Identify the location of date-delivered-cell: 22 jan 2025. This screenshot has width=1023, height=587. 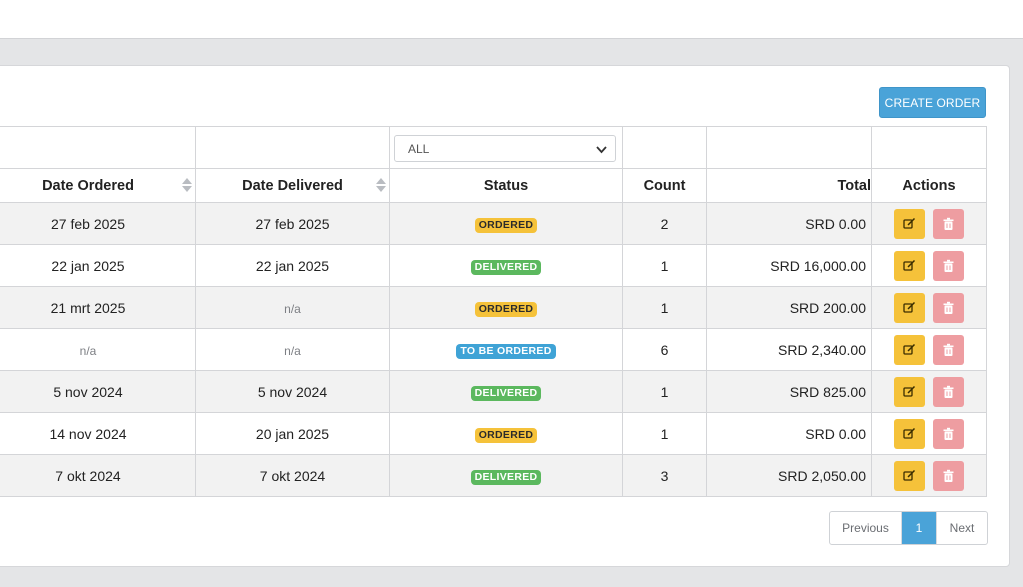
(292, 265).